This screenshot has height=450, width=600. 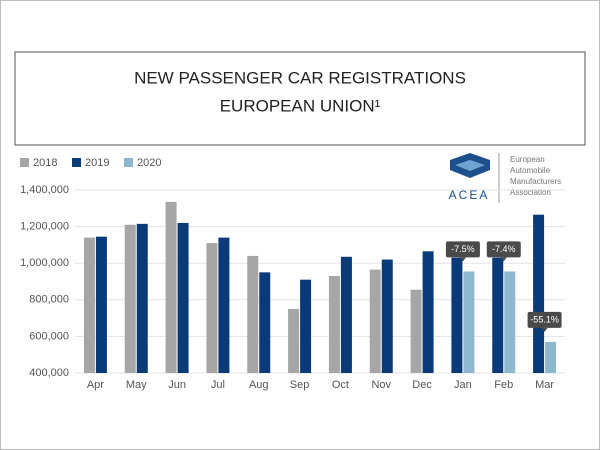 What do you see at coordinates (45, 163) in the screenshot?
I see `legend-label: 2018` at bounding box center [45, 163].